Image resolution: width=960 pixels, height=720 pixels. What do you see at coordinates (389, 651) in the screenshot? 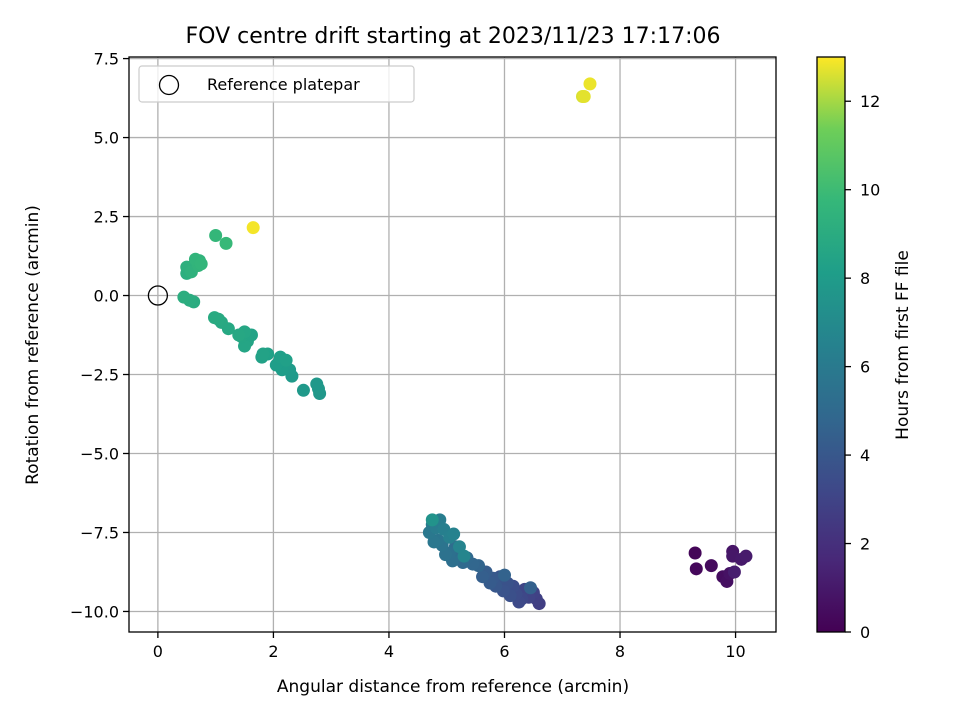
I see `x-tick-label: 4` at bounding box center [389, 651].